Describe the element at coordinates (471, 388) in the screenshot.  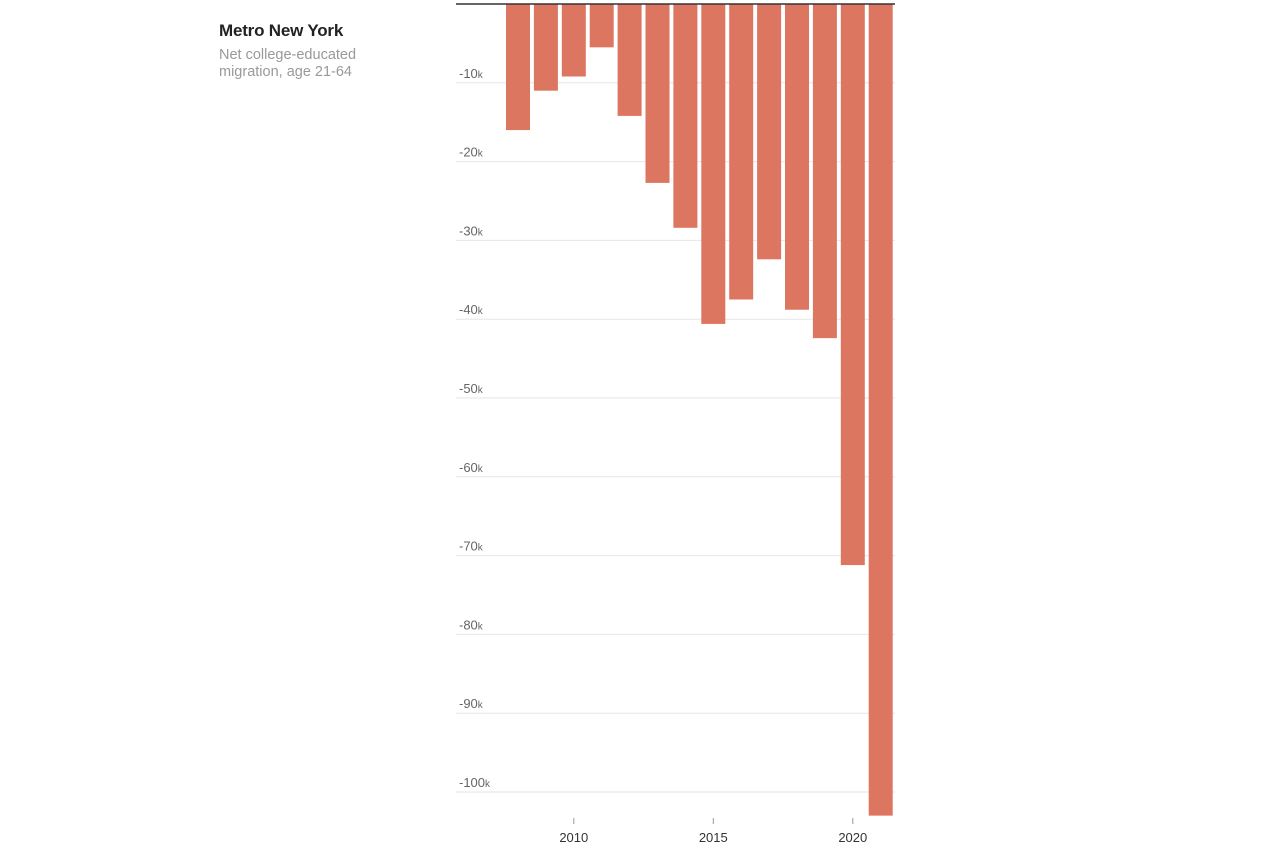
I see `y-tick-label: -50k` at that location.